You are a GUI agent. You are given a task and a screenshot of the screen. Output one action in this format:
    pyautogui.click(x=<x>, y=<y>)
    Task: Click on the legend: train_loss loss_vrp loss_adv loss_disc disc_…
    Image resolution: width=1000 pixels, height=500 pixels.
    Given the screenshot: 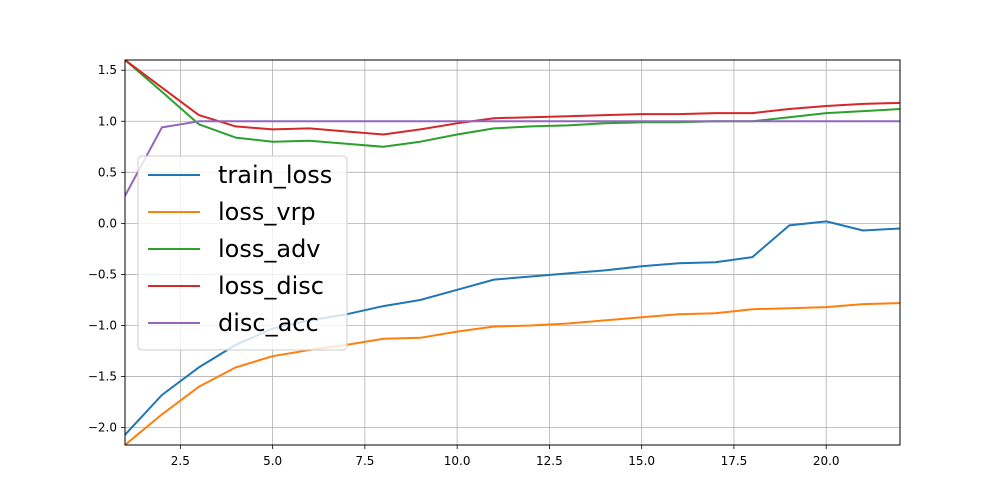 What is the action you would take?
    pyautogui.click(x=242, y=253)
    